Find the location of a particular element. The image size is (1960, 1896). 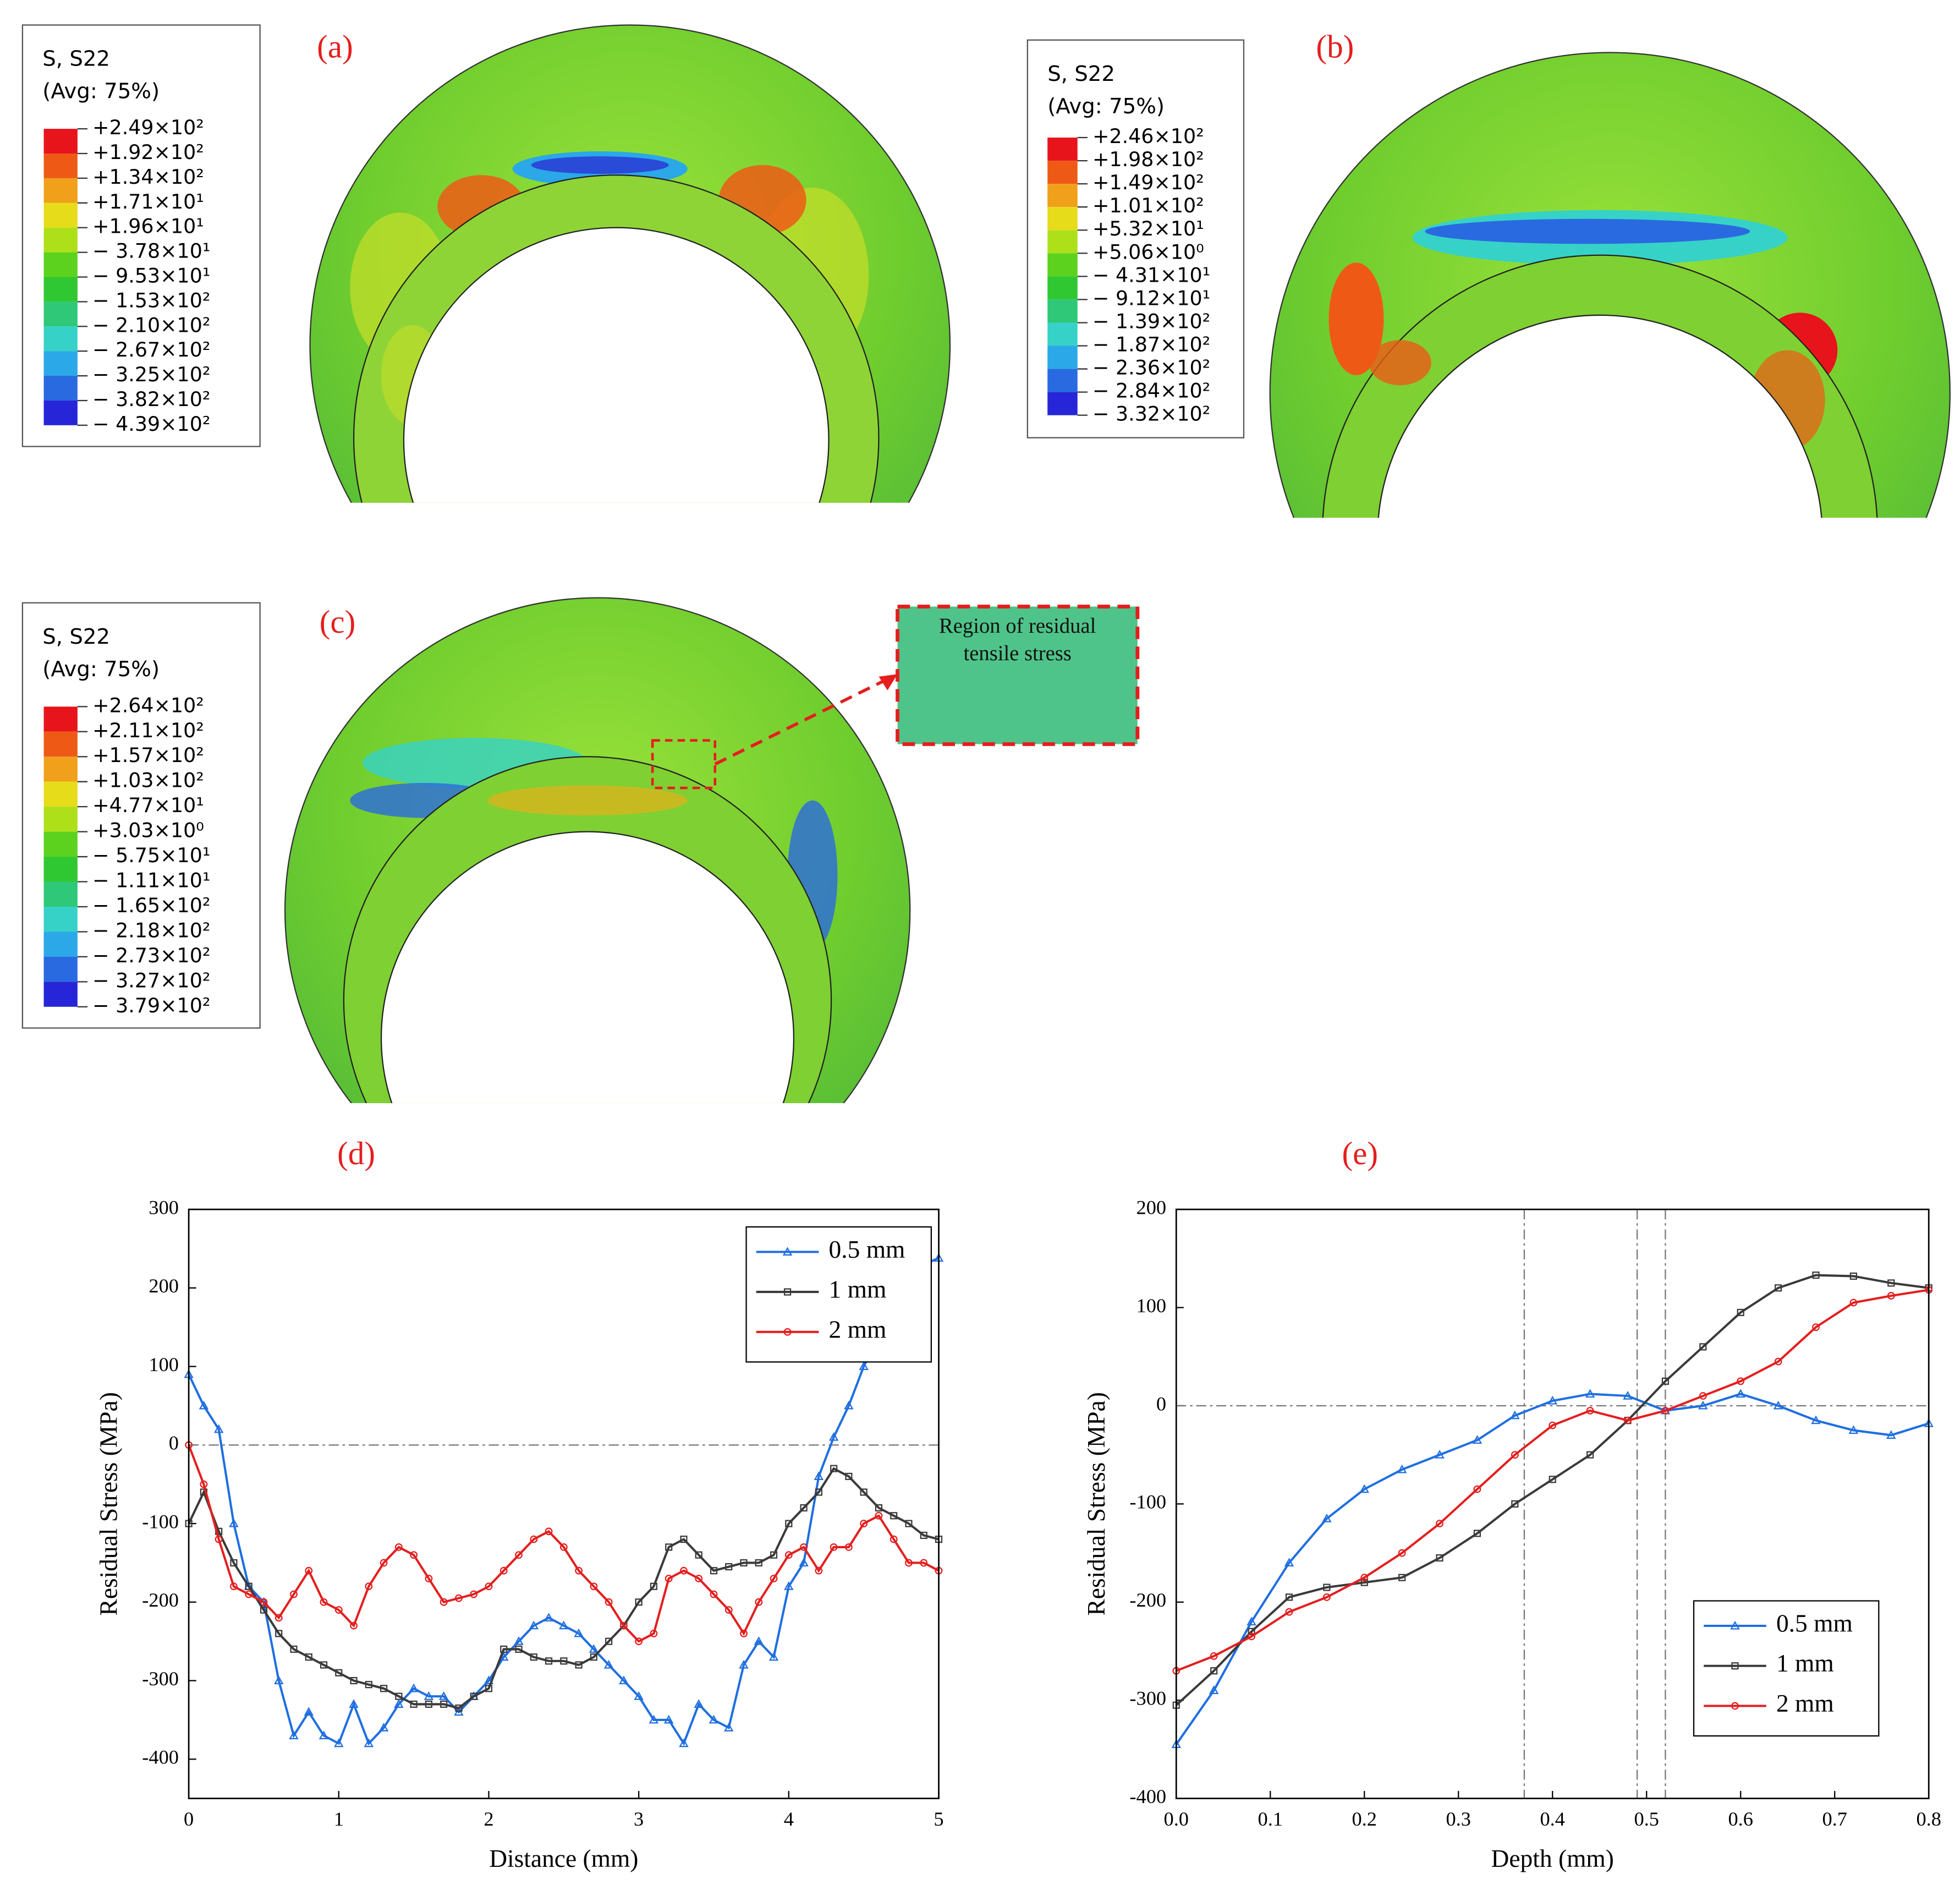

contour-c is located at coordinates (598, 850).